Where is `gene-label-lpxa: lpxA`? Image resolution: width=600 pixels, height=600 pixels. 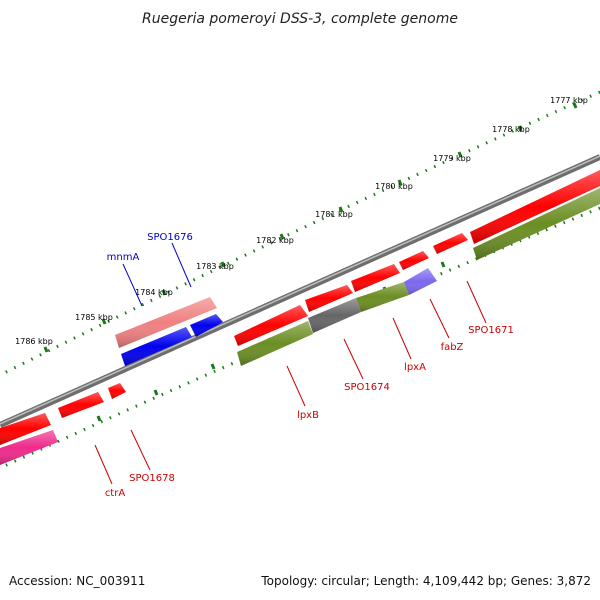
gene-label-lpxa: lpxA is located at coordinates (415, 367).